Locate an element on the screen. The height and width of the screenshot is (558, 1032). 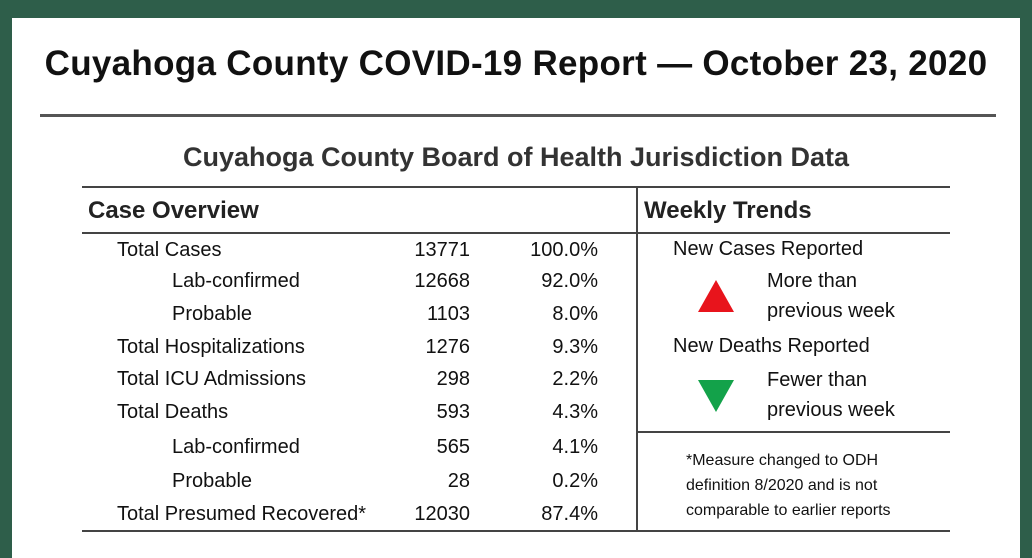
row-label: Total Presumed Recovered* is located at coordinates (242, 514).